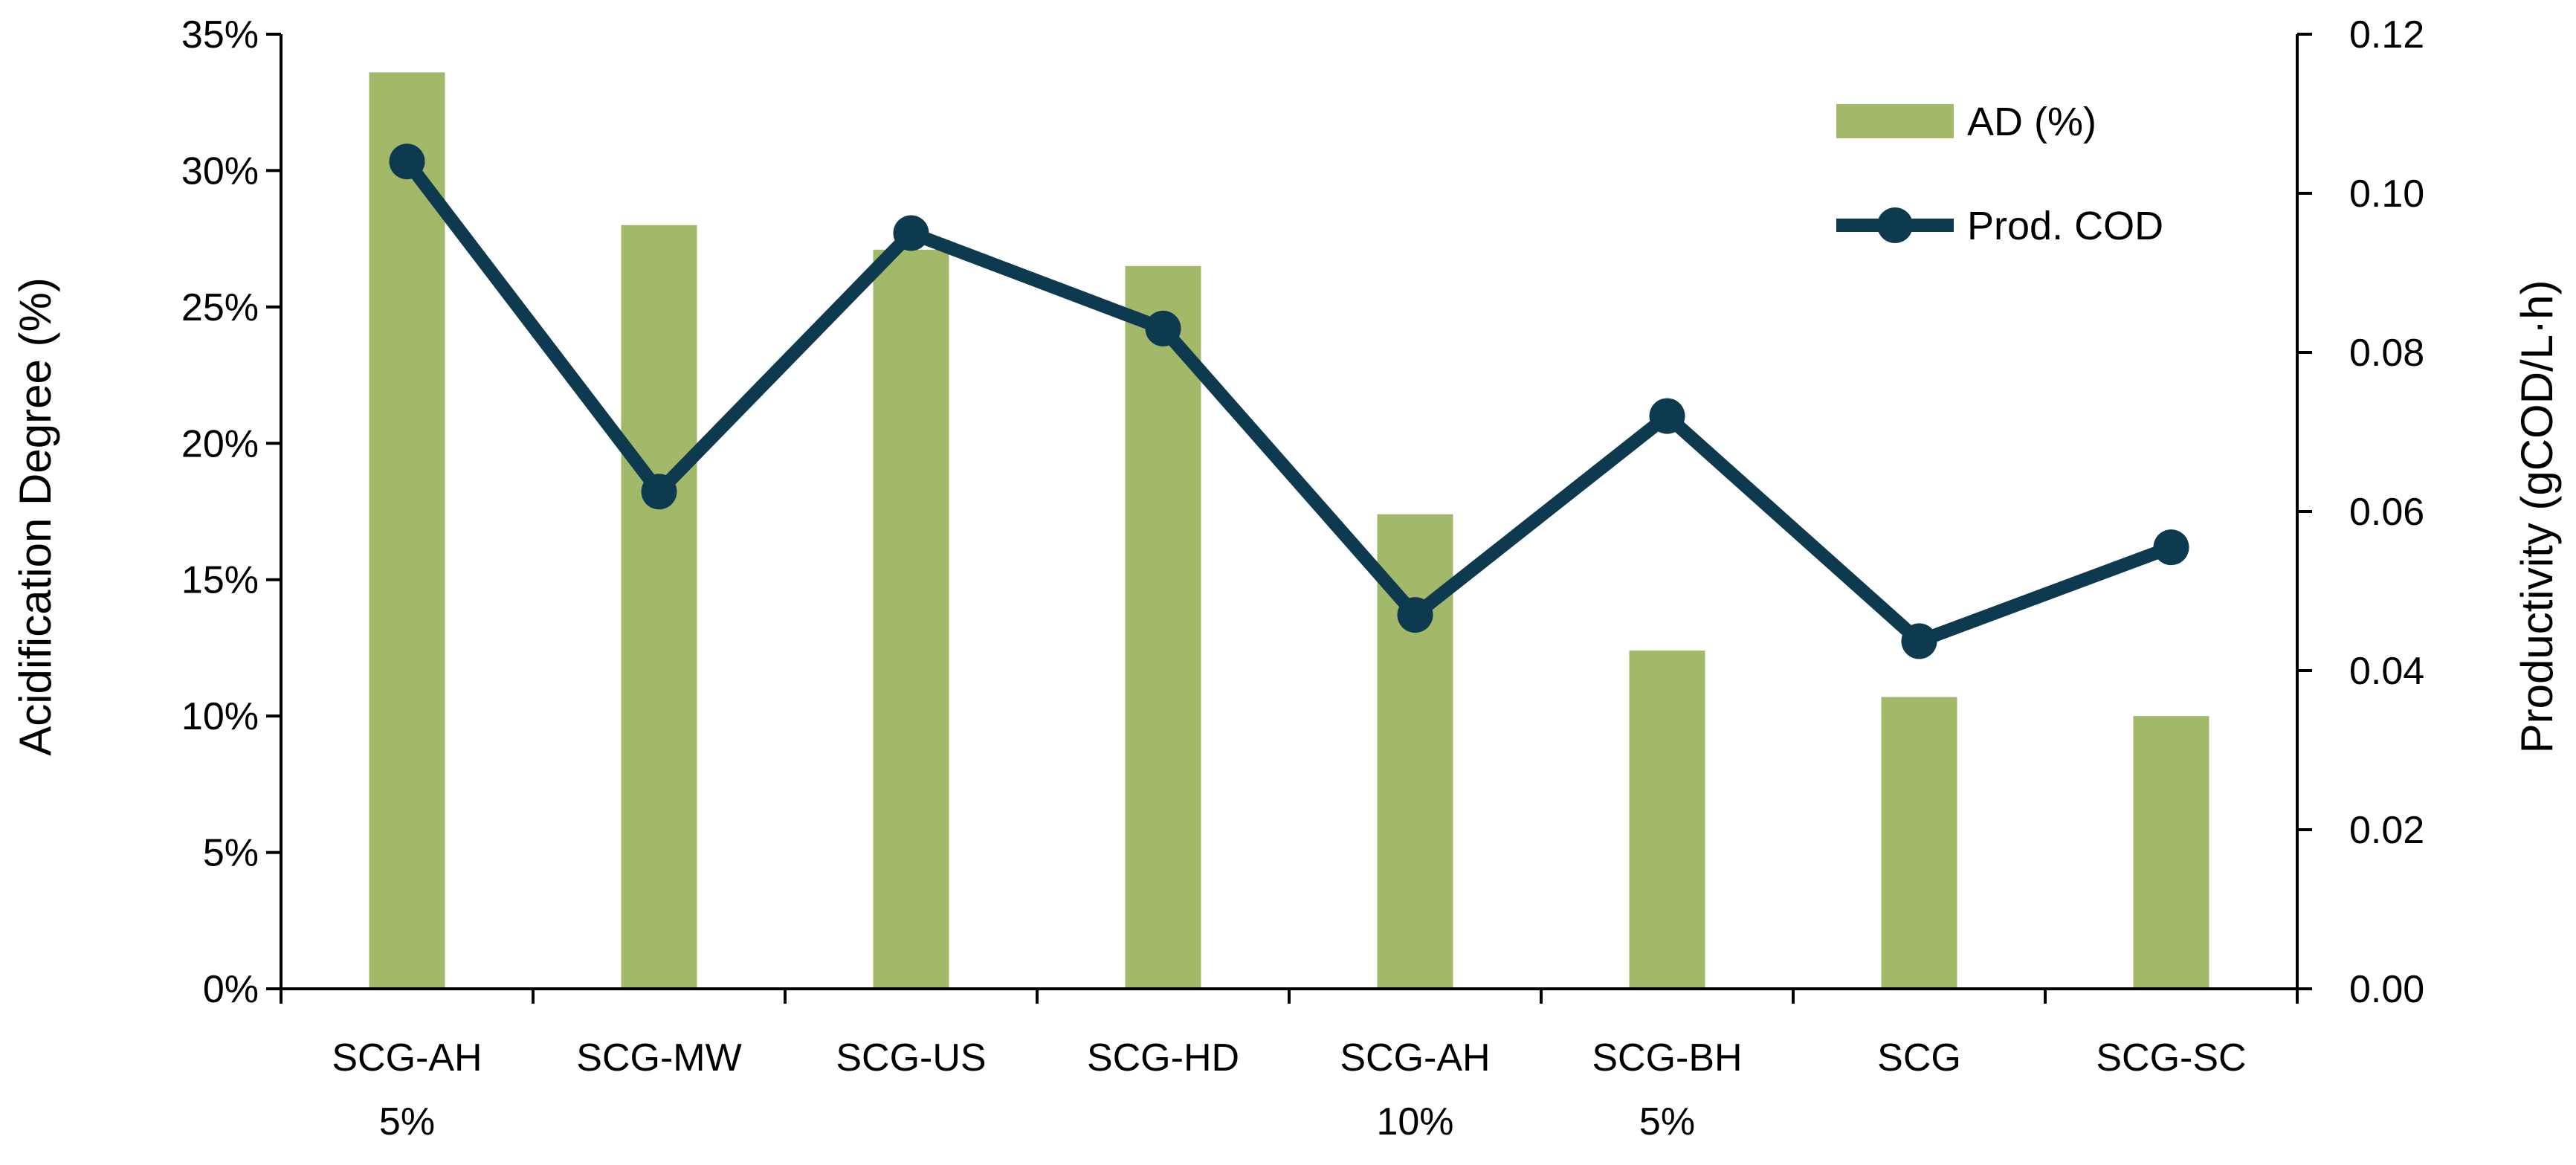 The width and height of the screenshot is (2576, 1165). What do you see at coordinates (231, 853) in the screenshot?
I see `y-tick-label-left: 5%` at bounding box center [231, 853].